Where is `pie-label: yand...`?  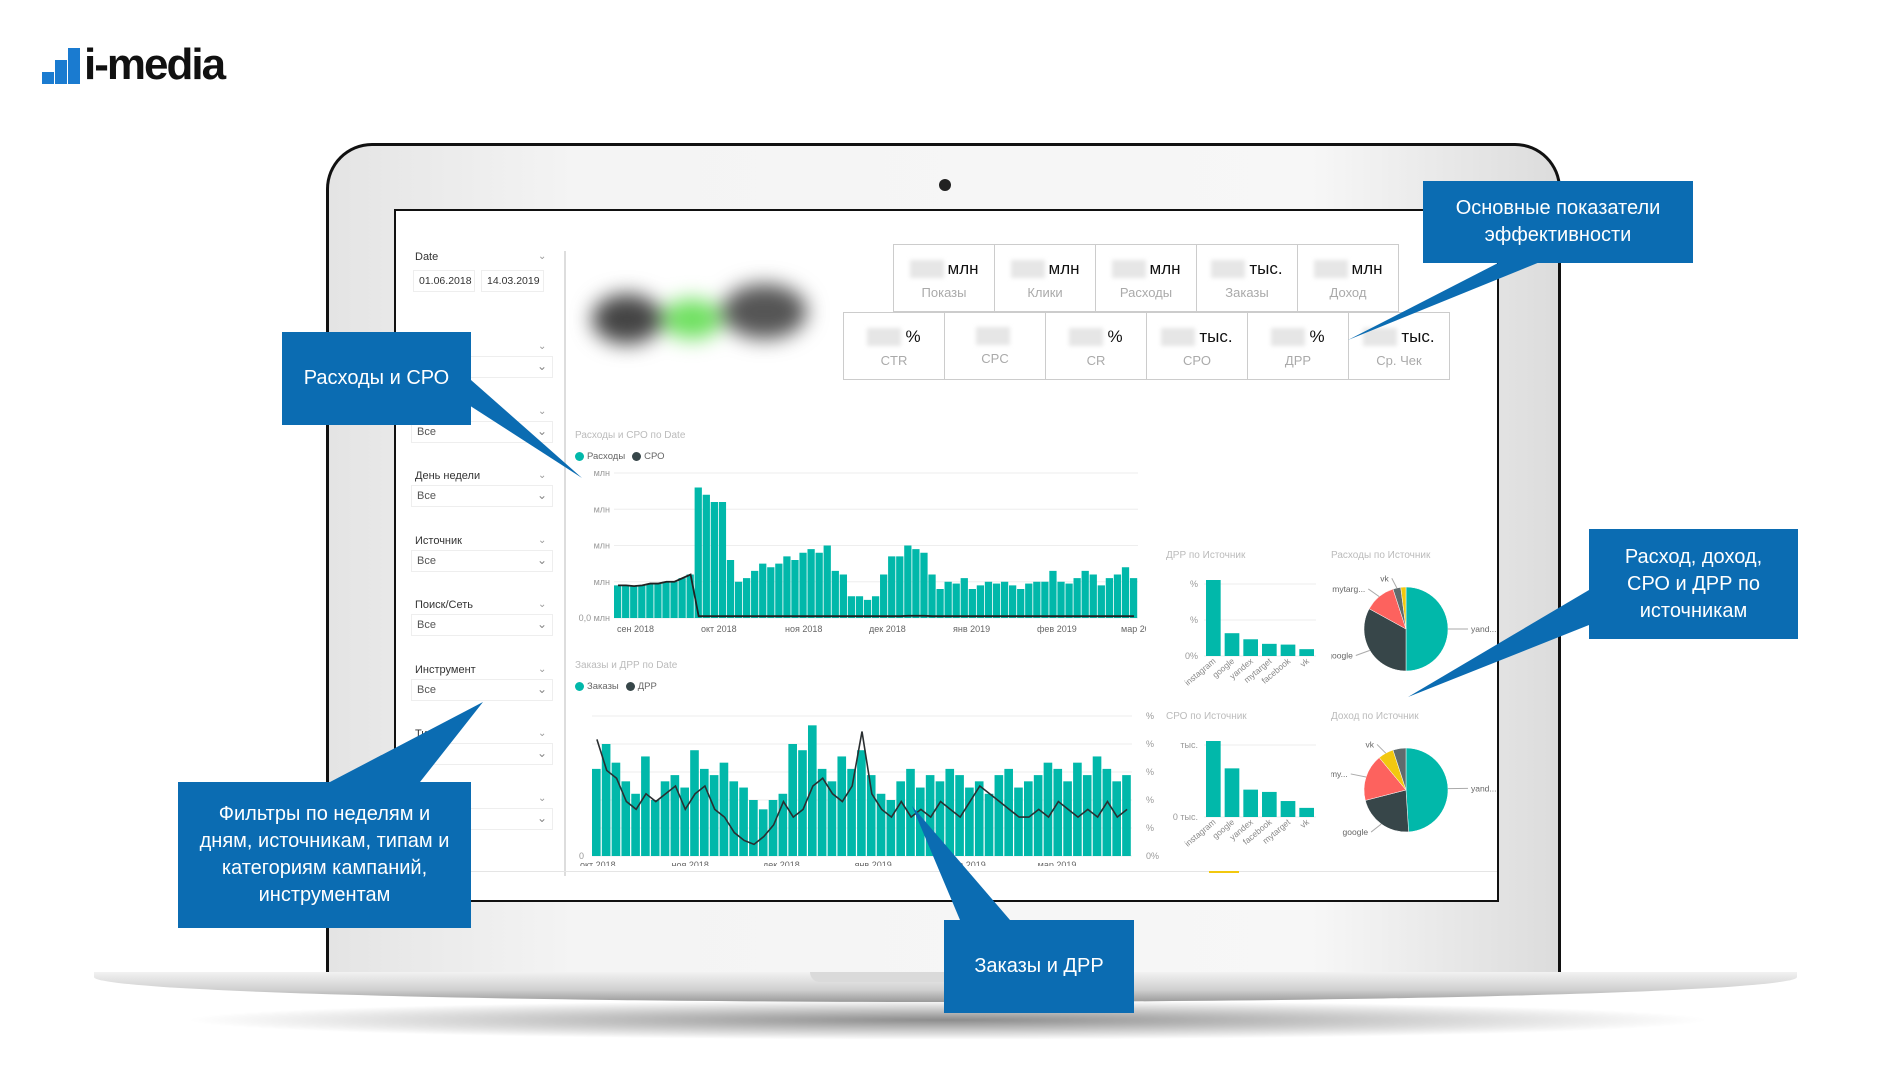 pie-label: yand... is located at coordinates (1484, 629).